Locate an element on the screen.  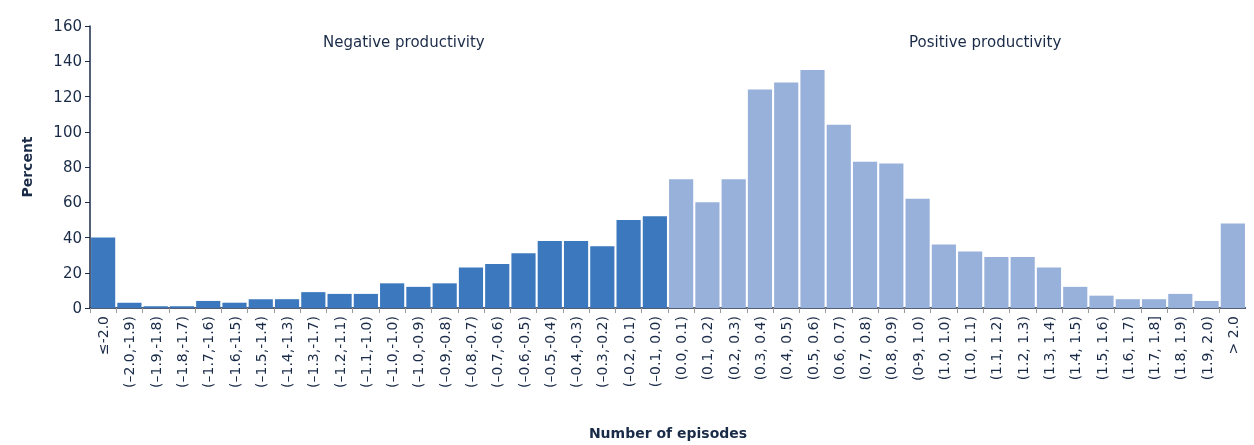
x-tick-label: (–1.0,-0.9) is located at coordinates (418, 352).